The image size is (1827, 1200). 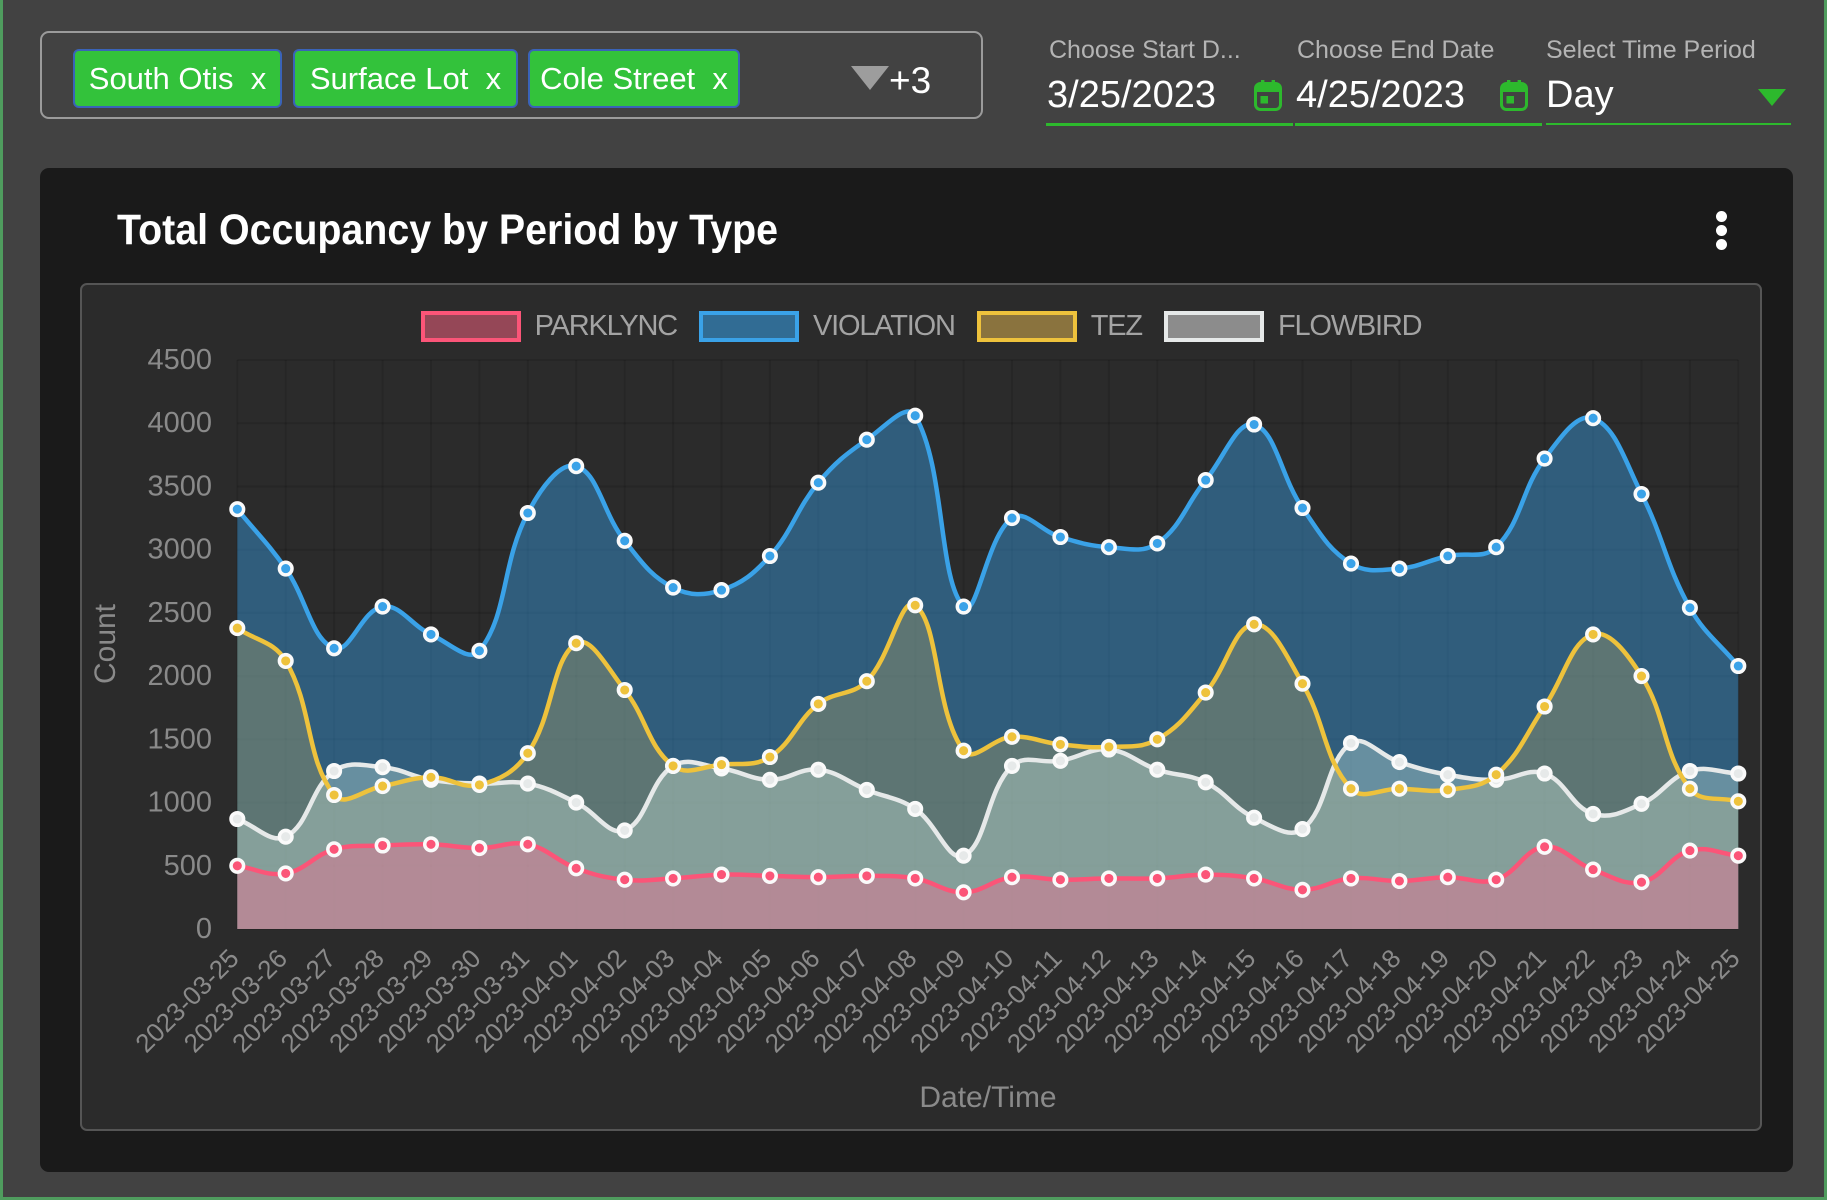 What do you see at coordinates (179, 550) in the screenshot?
I see `svg-text: 3000` at bounding box center [179, 550].